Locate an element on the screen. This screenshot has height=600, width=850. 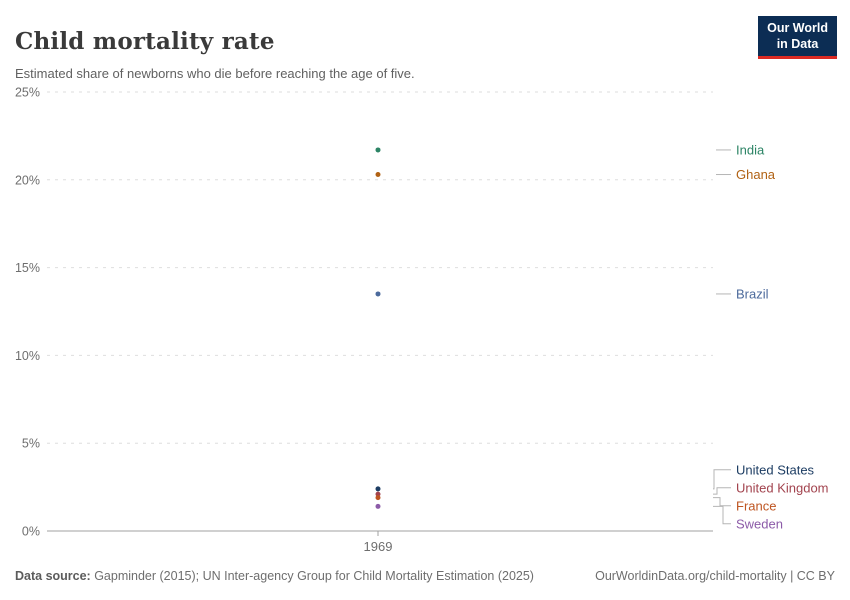
data-point-india is located at coordinates (378, 150).